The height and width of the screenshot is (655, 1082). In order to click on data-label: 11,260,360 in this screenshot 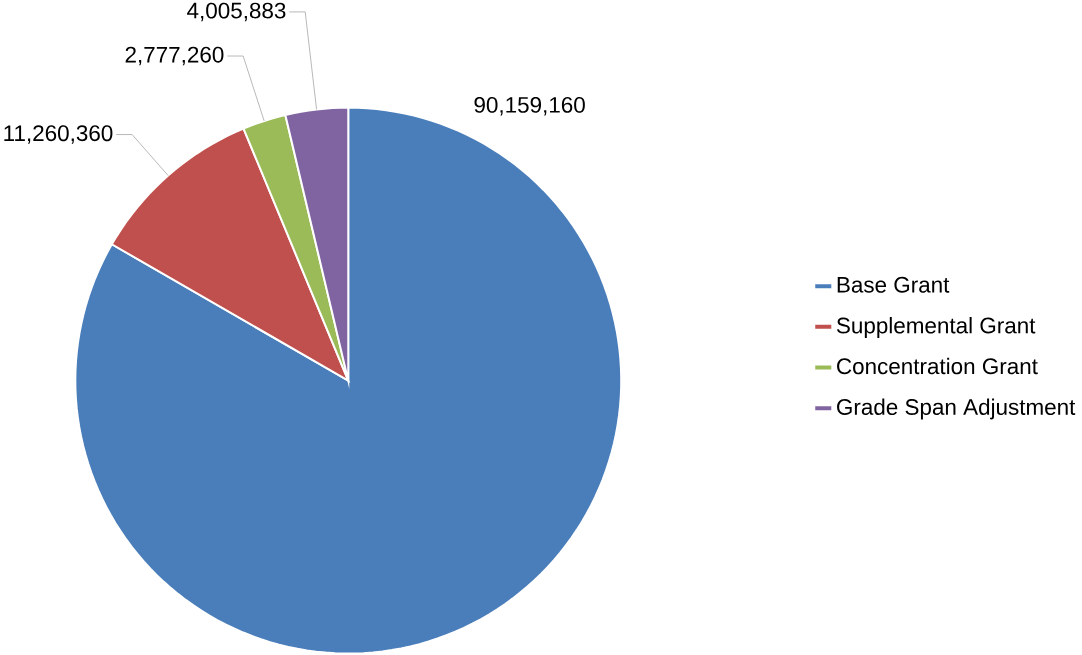, I will do `click(58, 135)`.